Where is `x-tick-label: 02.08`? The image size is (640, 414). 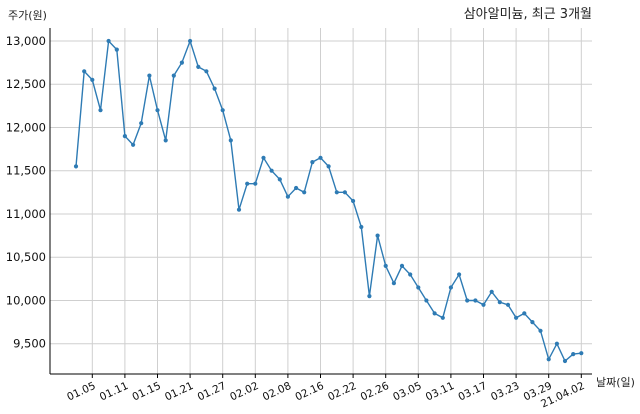 x-tick-label: 02.08 is located at coordinates (277, 392).